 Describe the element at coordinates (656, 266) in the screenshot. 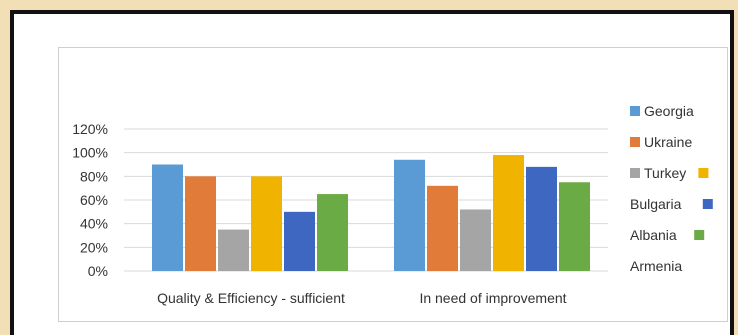

I see `legend-label: Armenia` at that location.